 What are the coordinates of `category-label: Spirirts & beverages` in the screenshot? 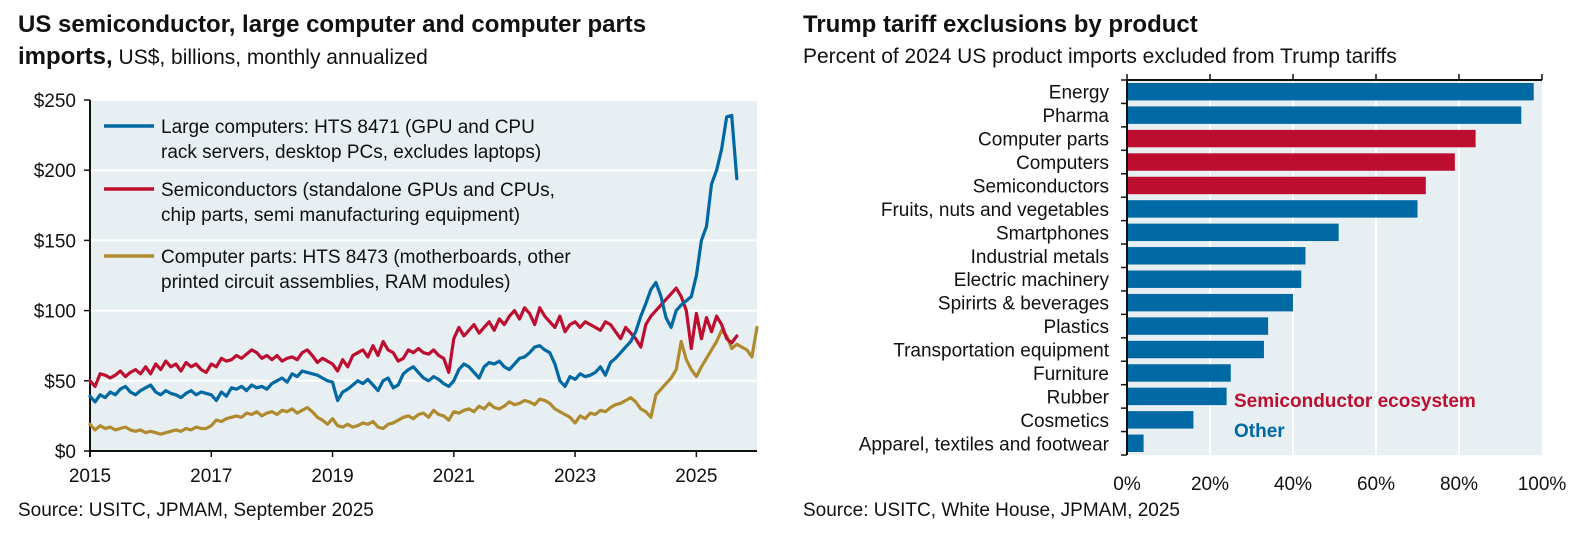 It's located at (1023, 304).